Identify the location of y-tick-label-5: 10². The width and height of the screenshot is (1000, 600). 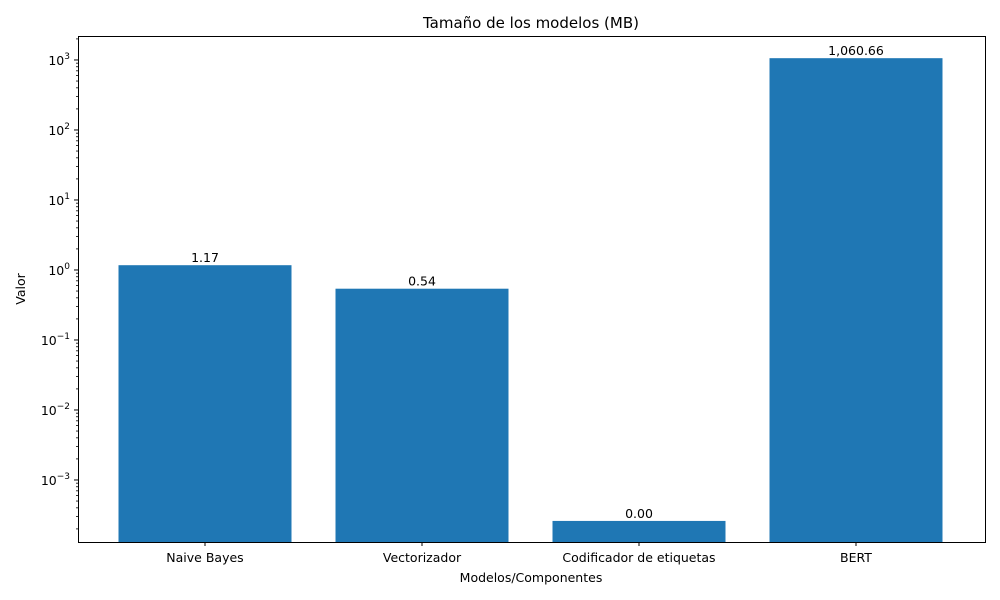
(59, 130).